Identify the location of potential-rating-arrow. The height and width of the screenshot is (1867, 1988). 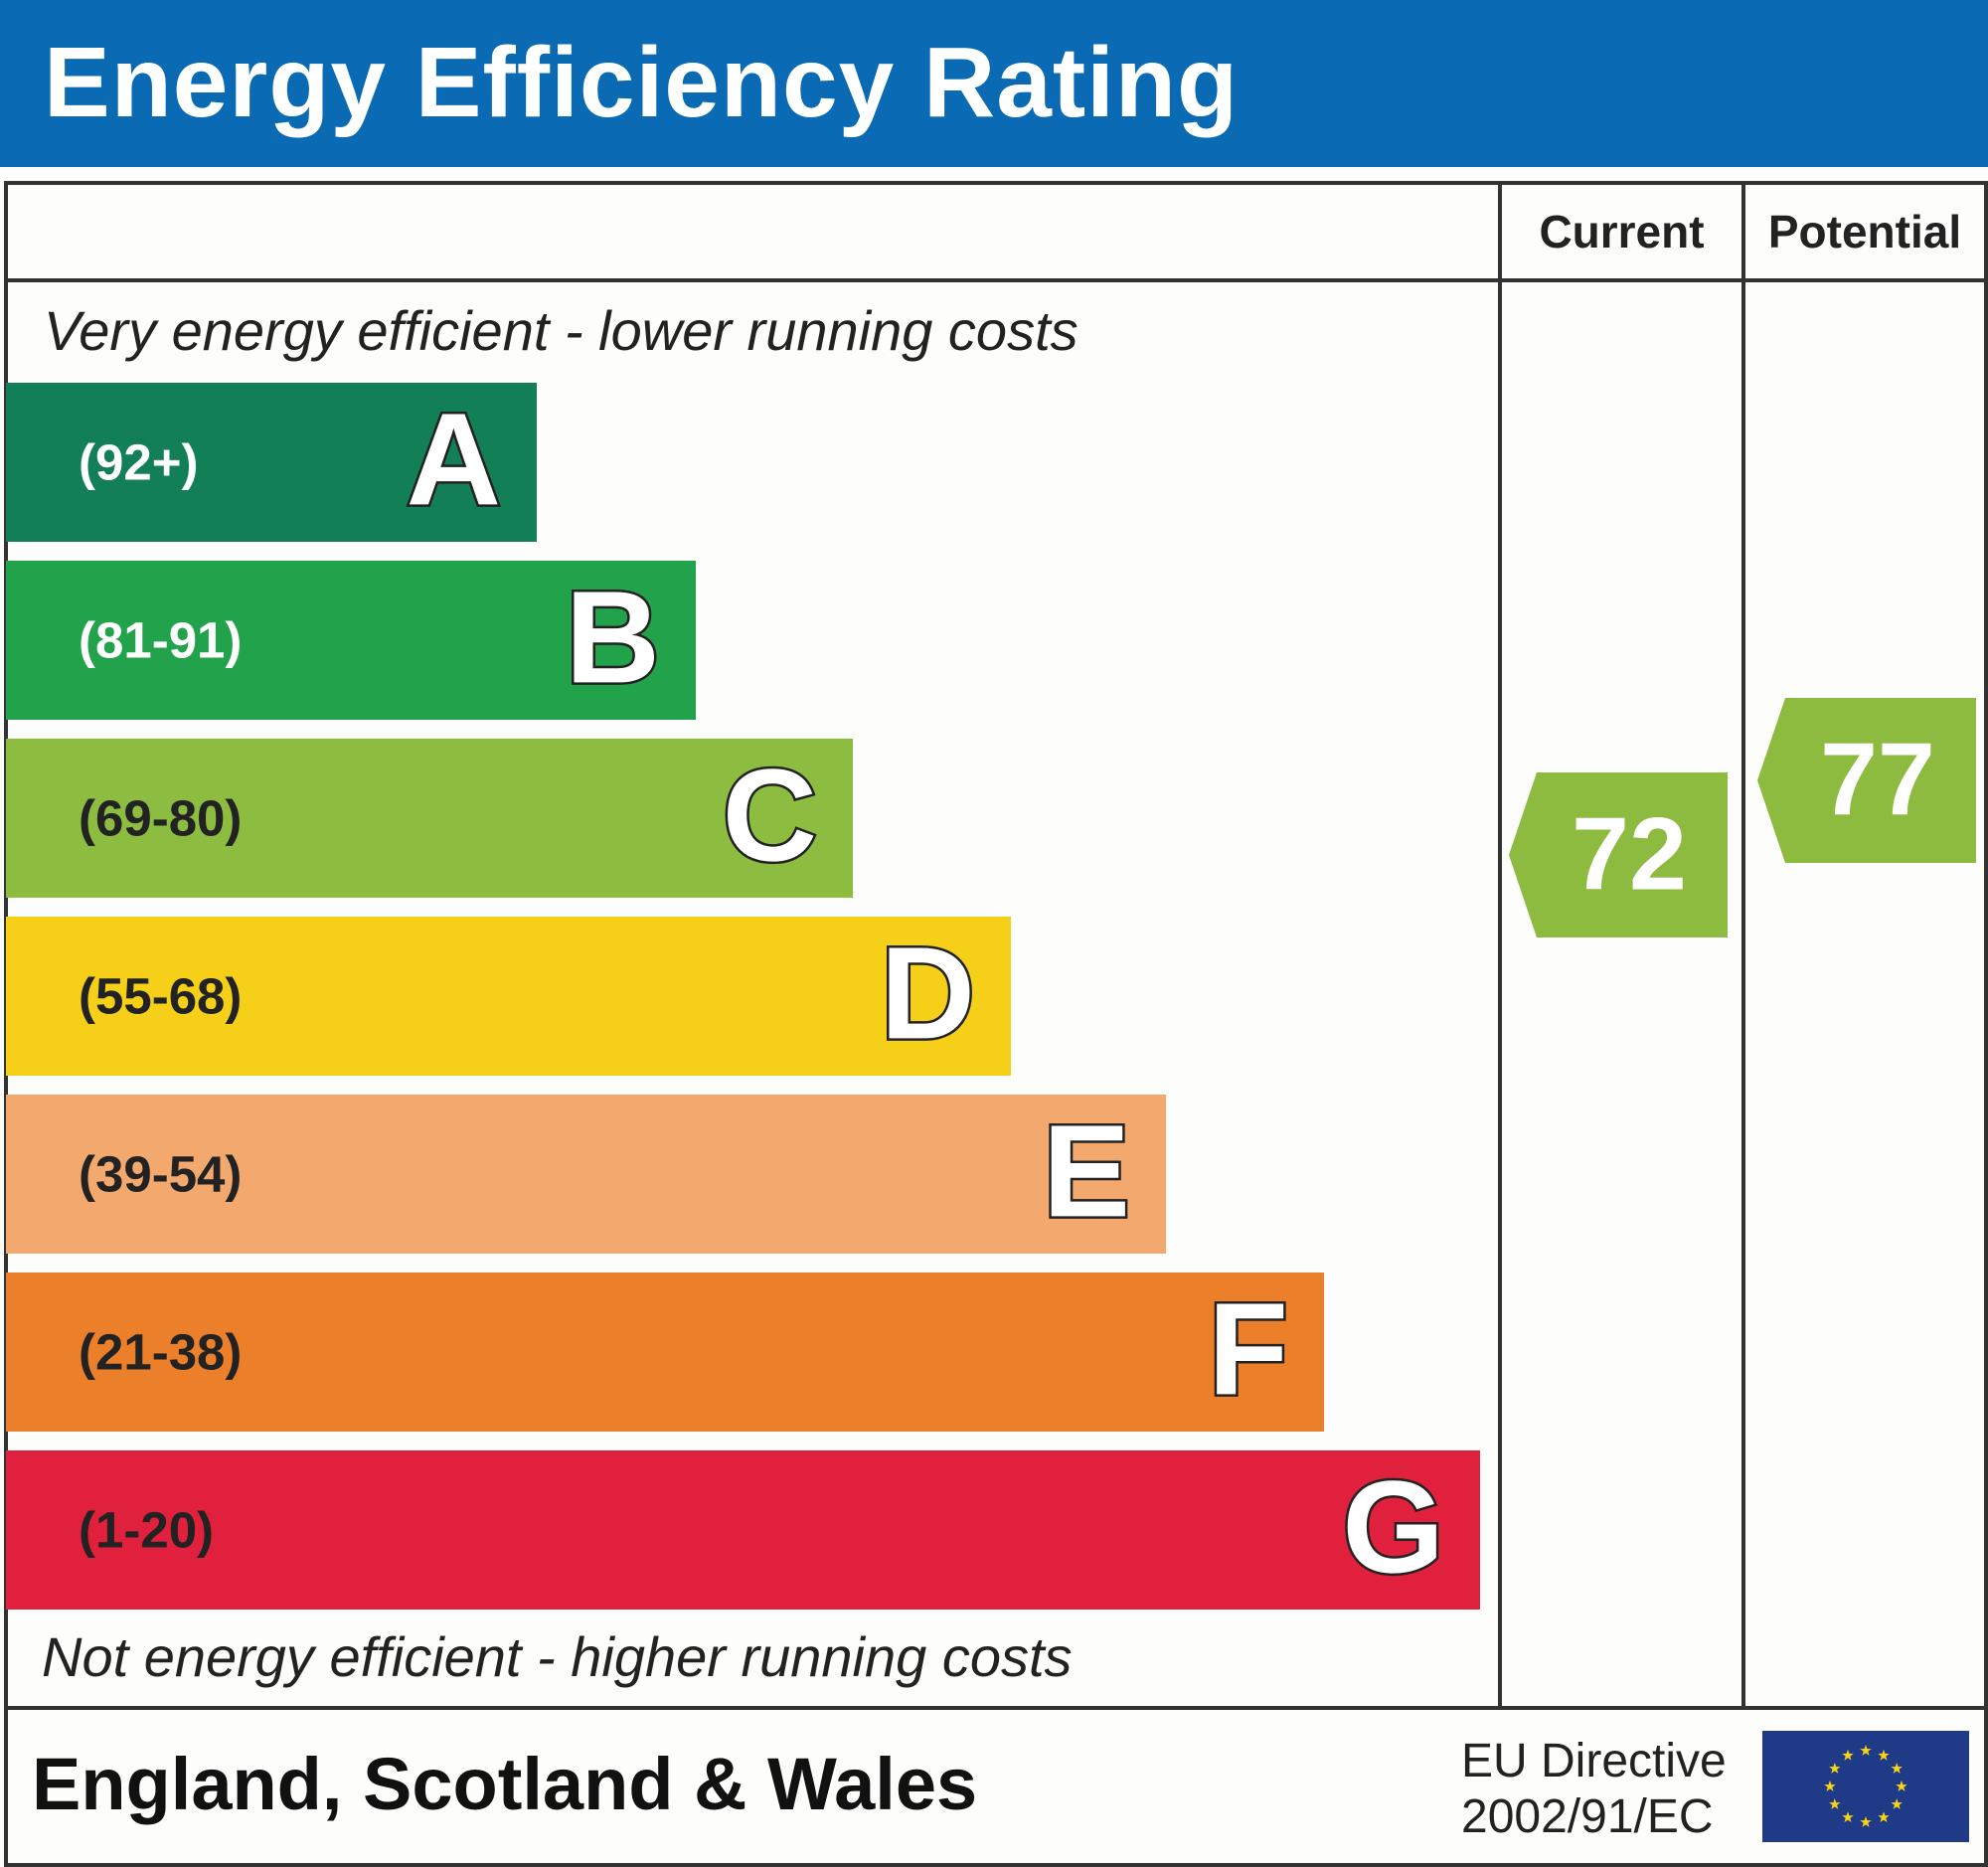
(1866, 780).